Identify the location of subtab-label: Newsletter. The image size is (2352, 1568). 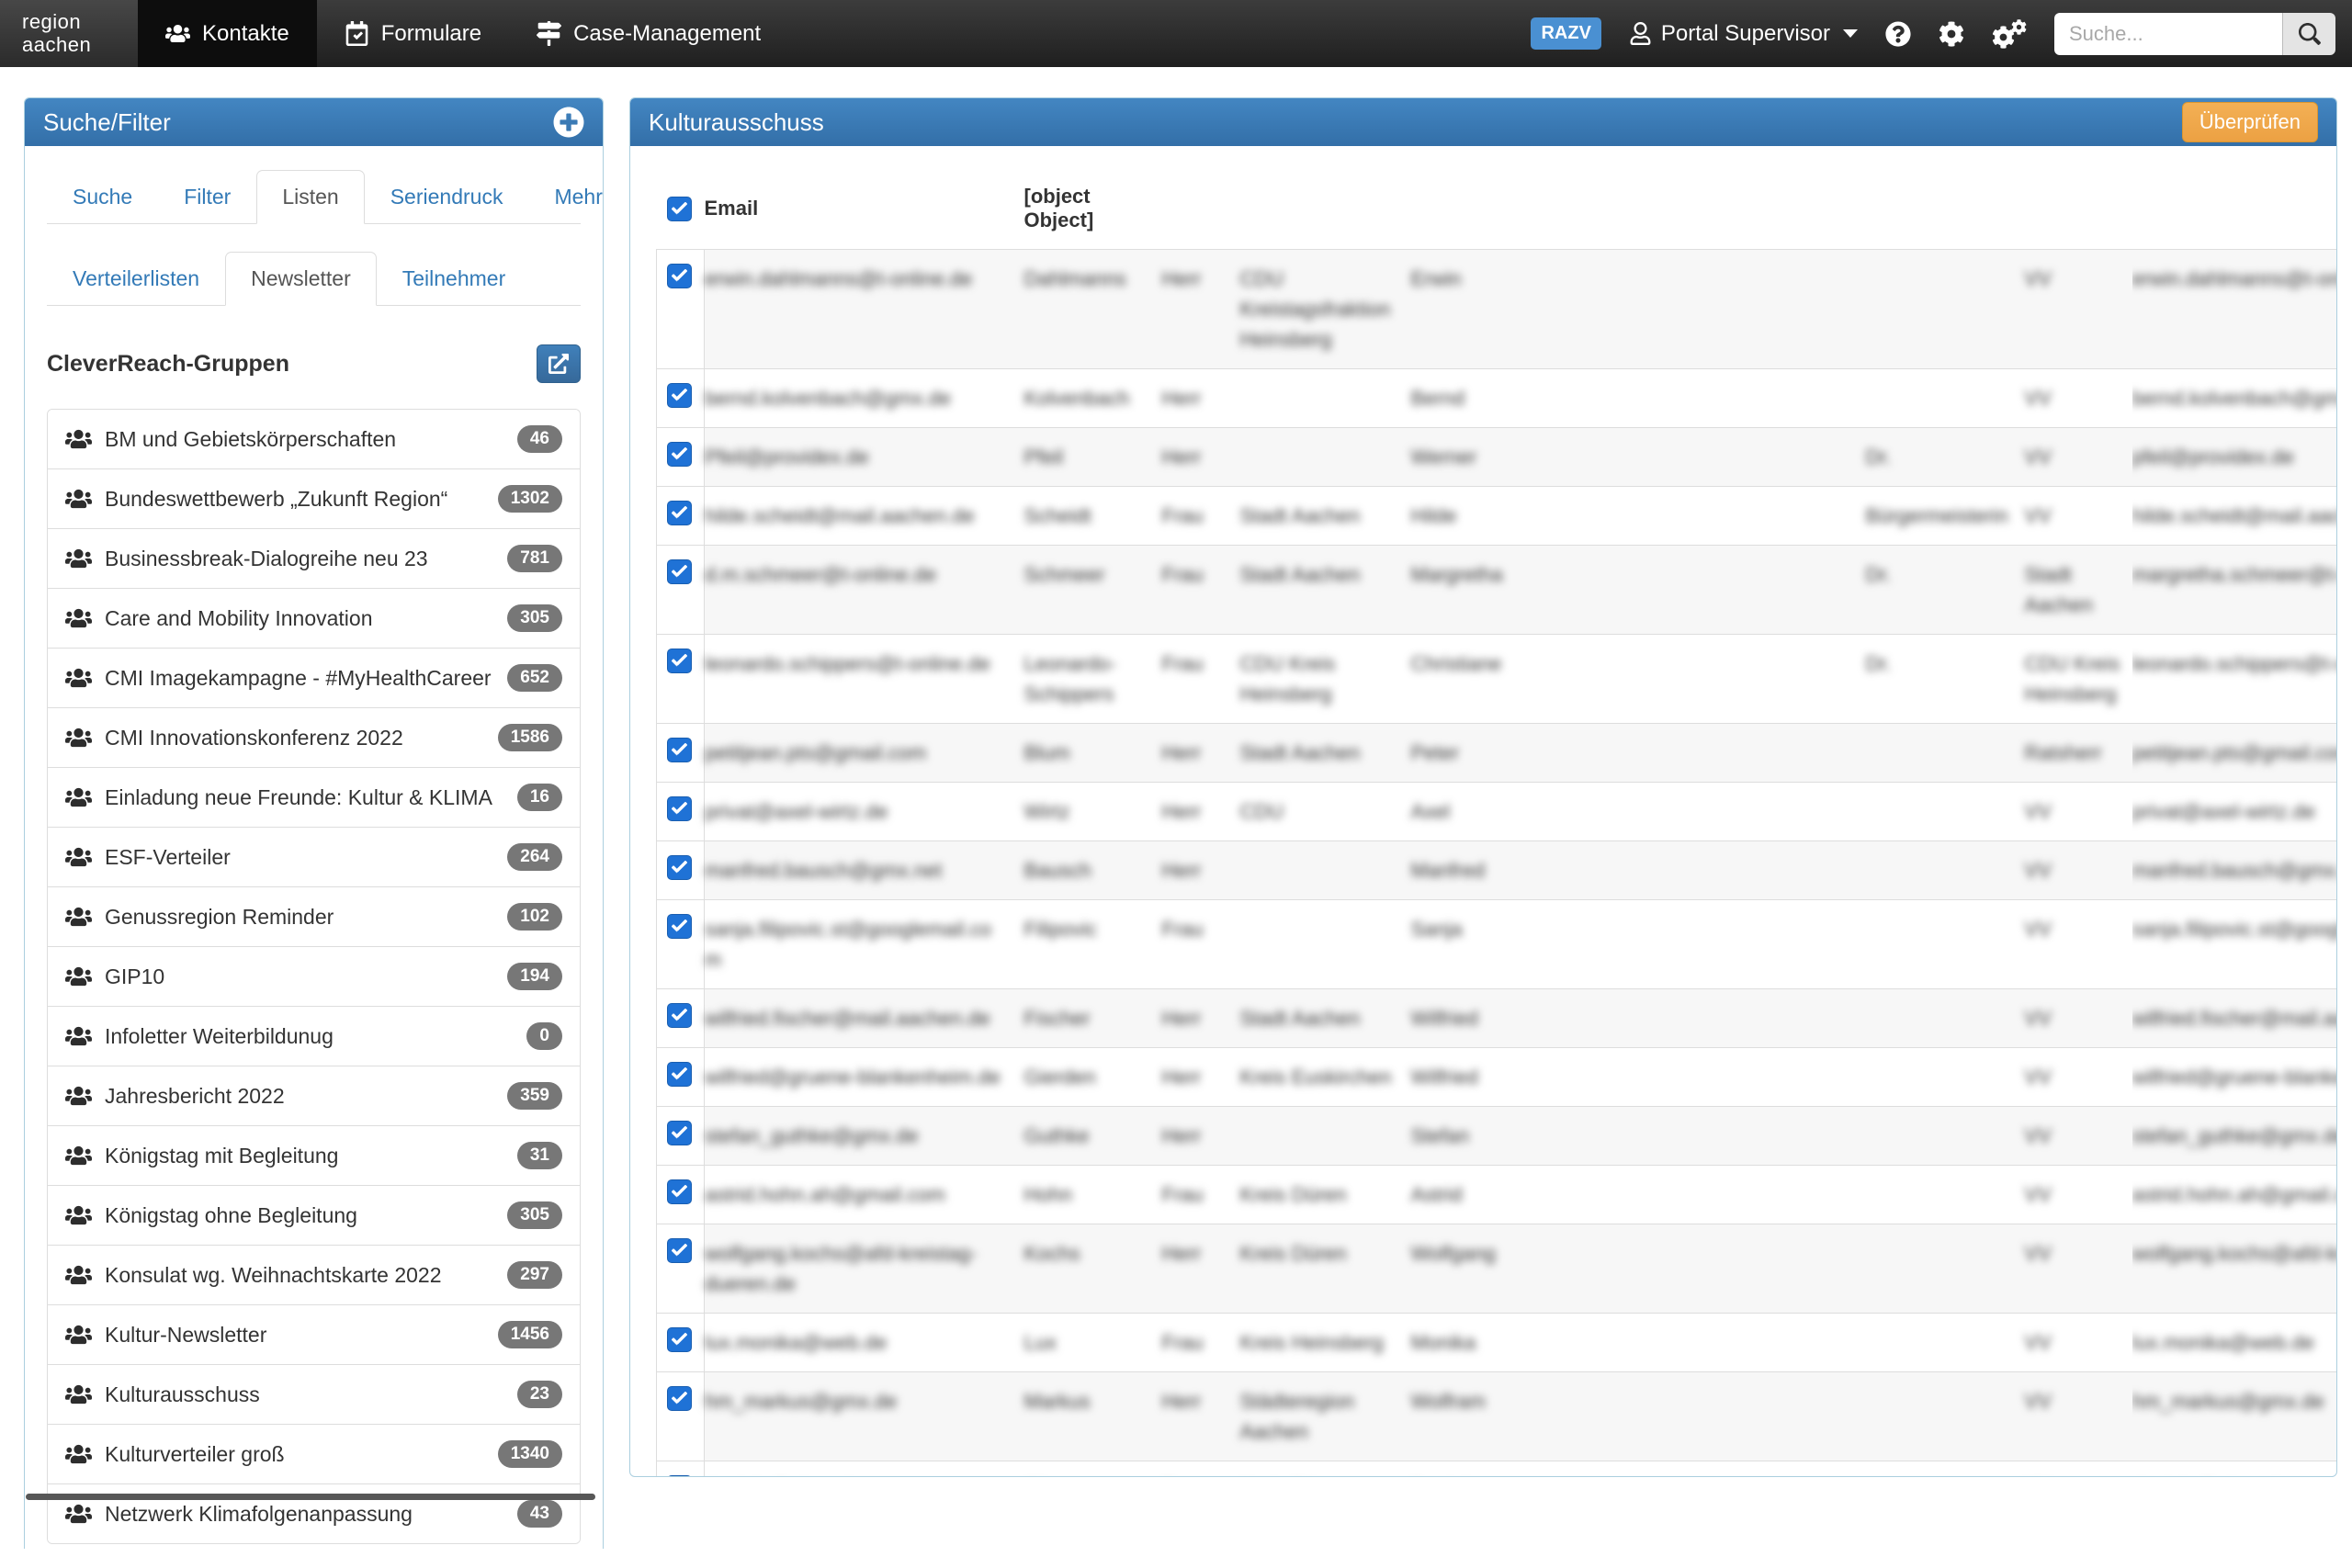
(301, 279).